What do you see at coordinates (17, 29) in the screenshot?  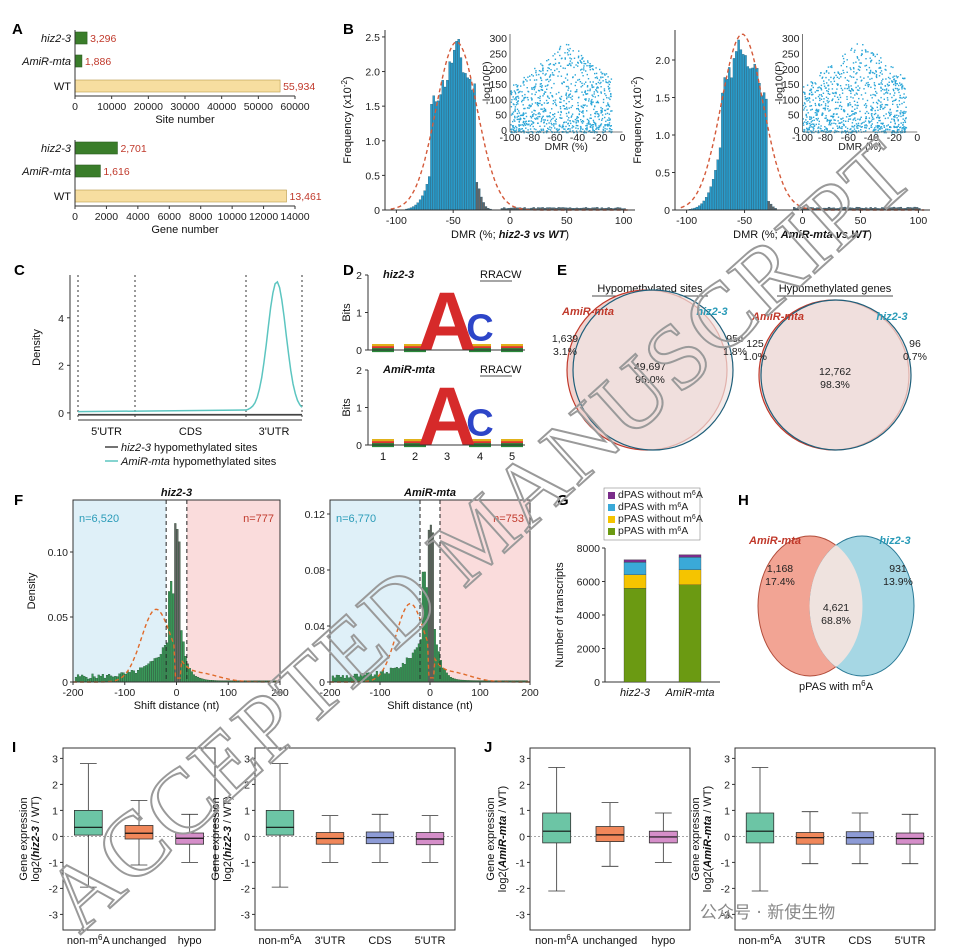 I see `panel-label-a: A` at bounding box center [17, 29].